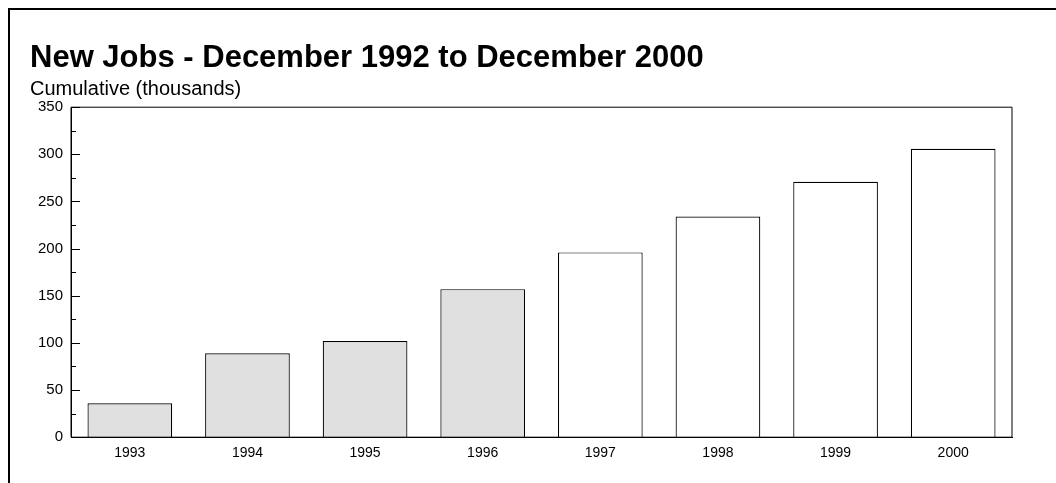  I want to click on y-tick-label: 200, so click(51, 247).